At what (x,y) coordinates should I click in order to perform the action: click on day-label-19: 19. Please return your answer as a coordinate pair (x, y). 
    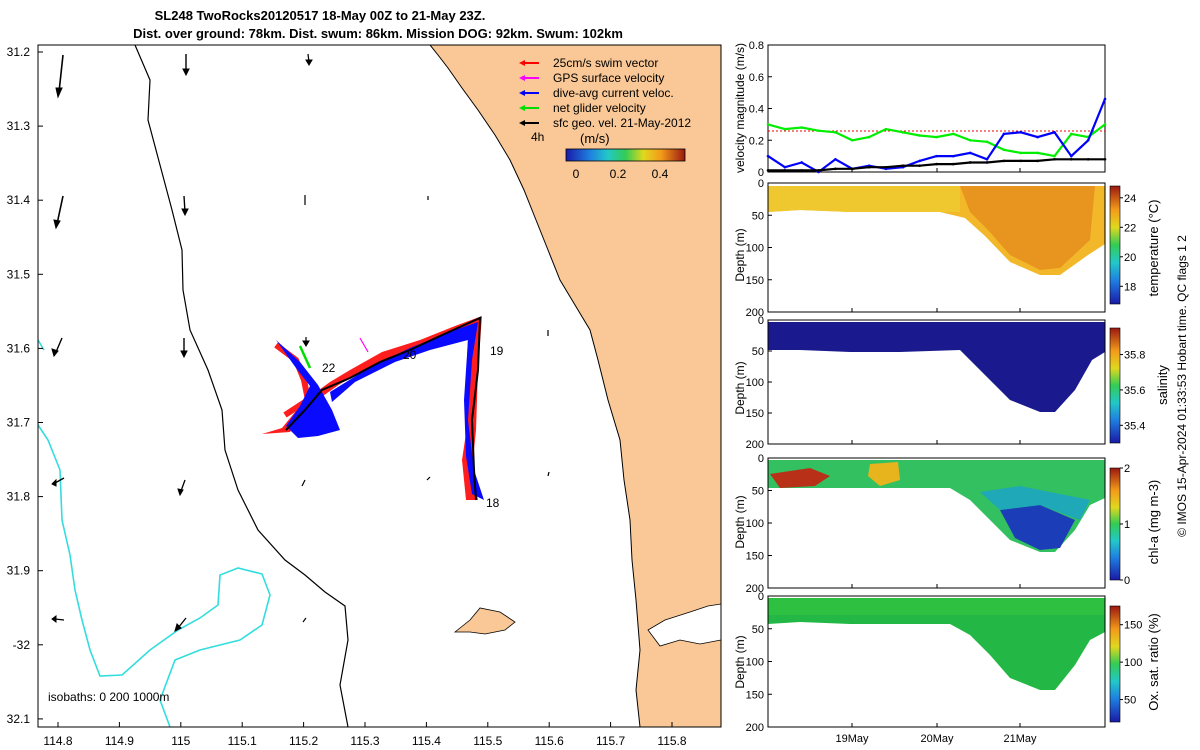
    Looking at the image, I should click on (497, 351).